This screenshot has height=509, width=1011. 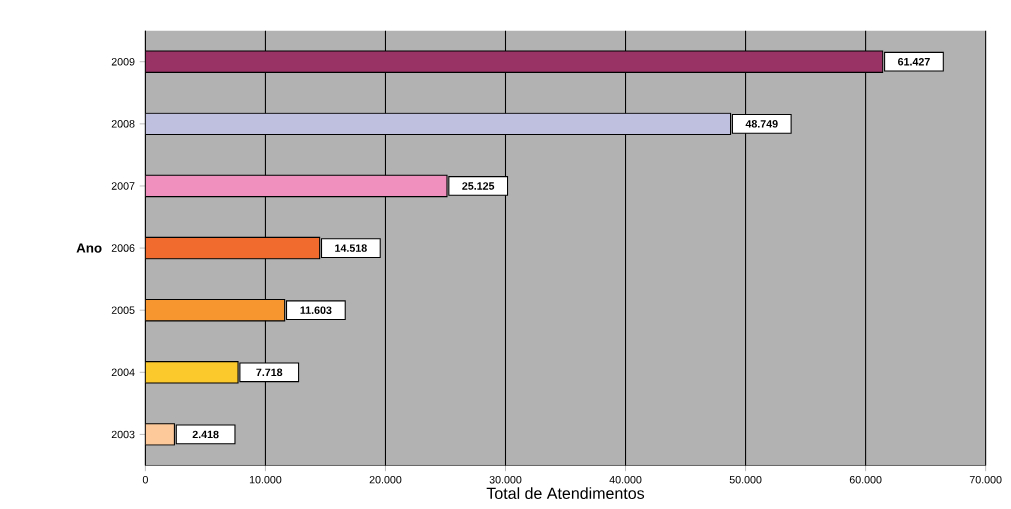 What do you see at coordinates (565, 493) in the screenshot?
I see `x-axis-title: Total de Atendimentos` at bounding box center [565, 493].